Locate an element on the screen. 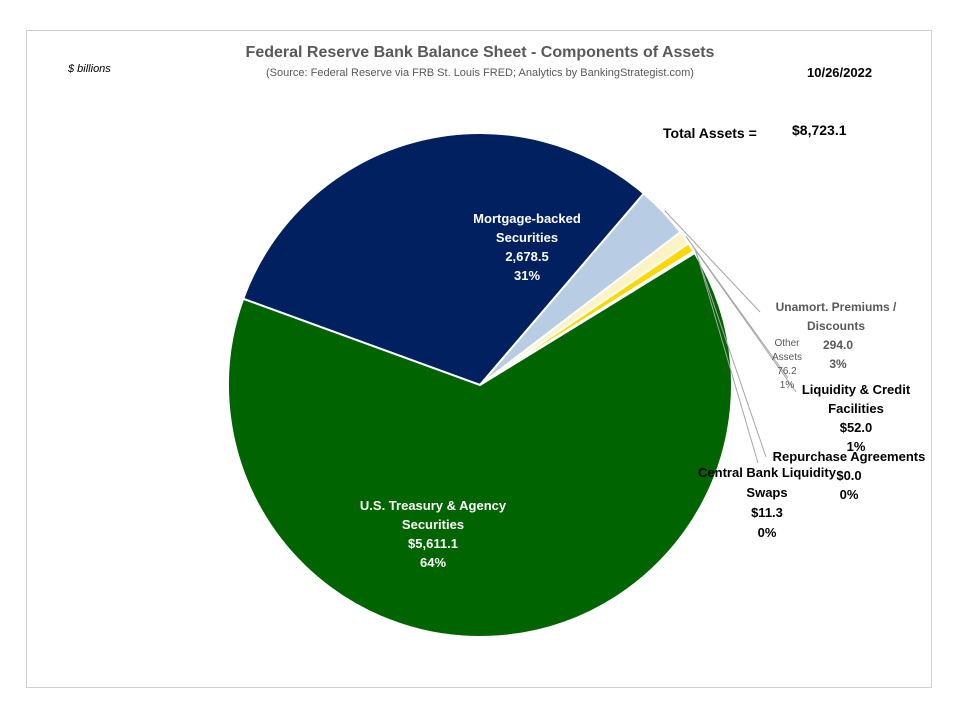  data-label-repo-line: $0.0 is located at coordinates (848, 475).